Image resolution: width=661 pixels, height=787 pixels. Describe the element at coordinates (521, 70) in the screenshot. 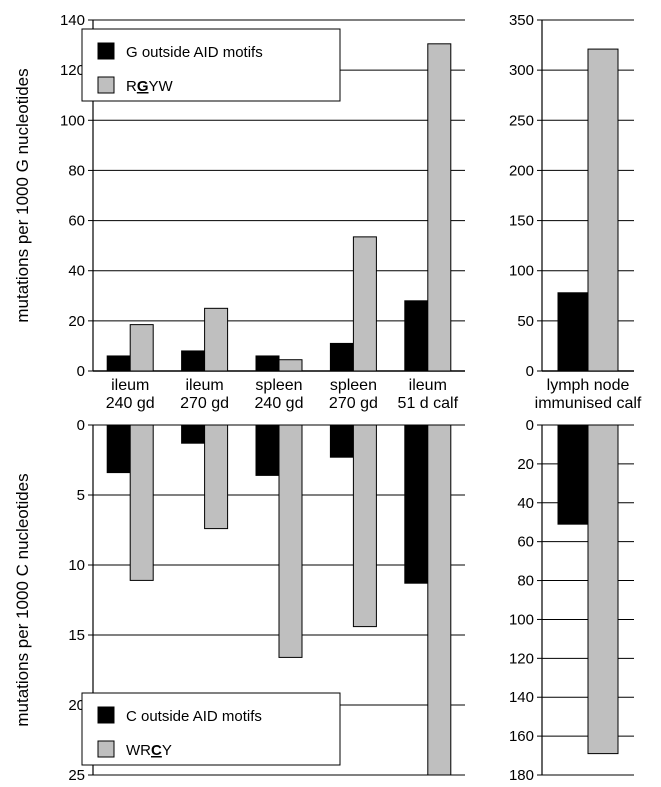

I see `y-tick-label: 300` at that location.